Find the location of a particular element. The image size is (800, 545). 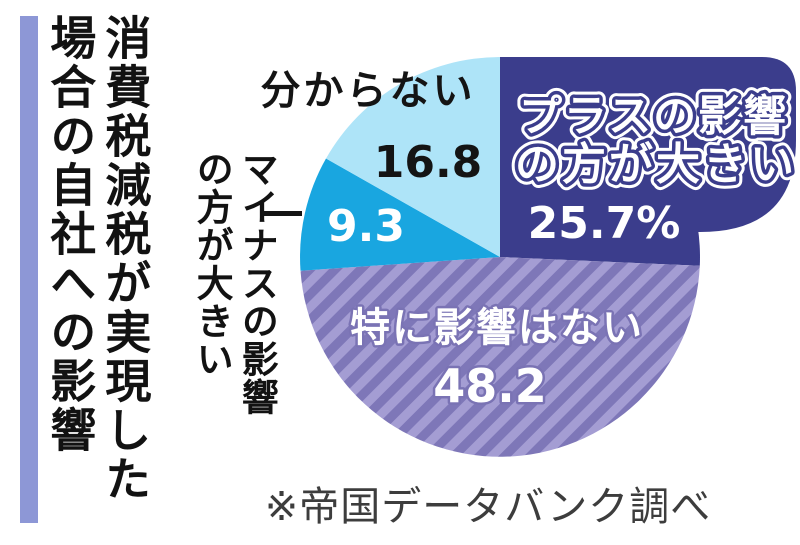

plus-slice-value: 25.7% is located at coordinates (604, 223).